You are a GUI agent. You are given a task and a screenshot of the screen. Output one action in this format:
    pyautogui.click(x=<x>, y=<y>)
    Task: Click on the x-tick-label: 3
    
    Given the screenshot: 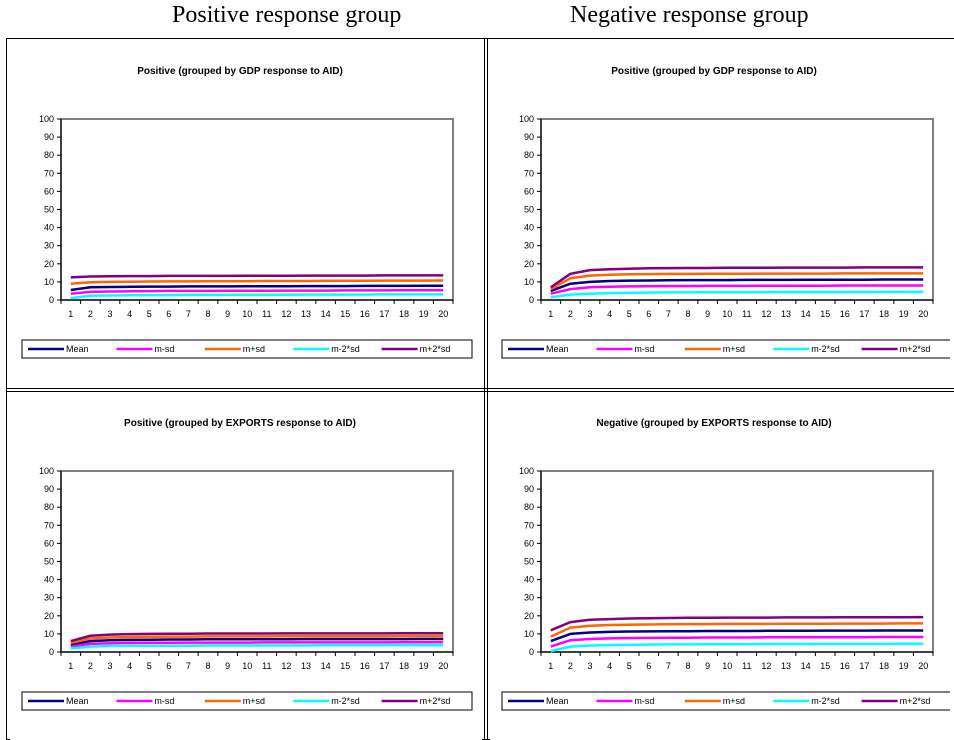 What is the action you would take?
    pyautogui.click(x=589, y=666)
    